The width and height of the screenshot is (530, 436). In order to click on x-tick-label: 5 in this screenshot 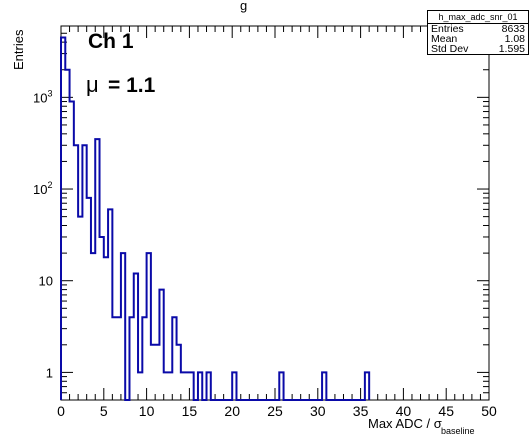, I will do `click(104, 411)`.